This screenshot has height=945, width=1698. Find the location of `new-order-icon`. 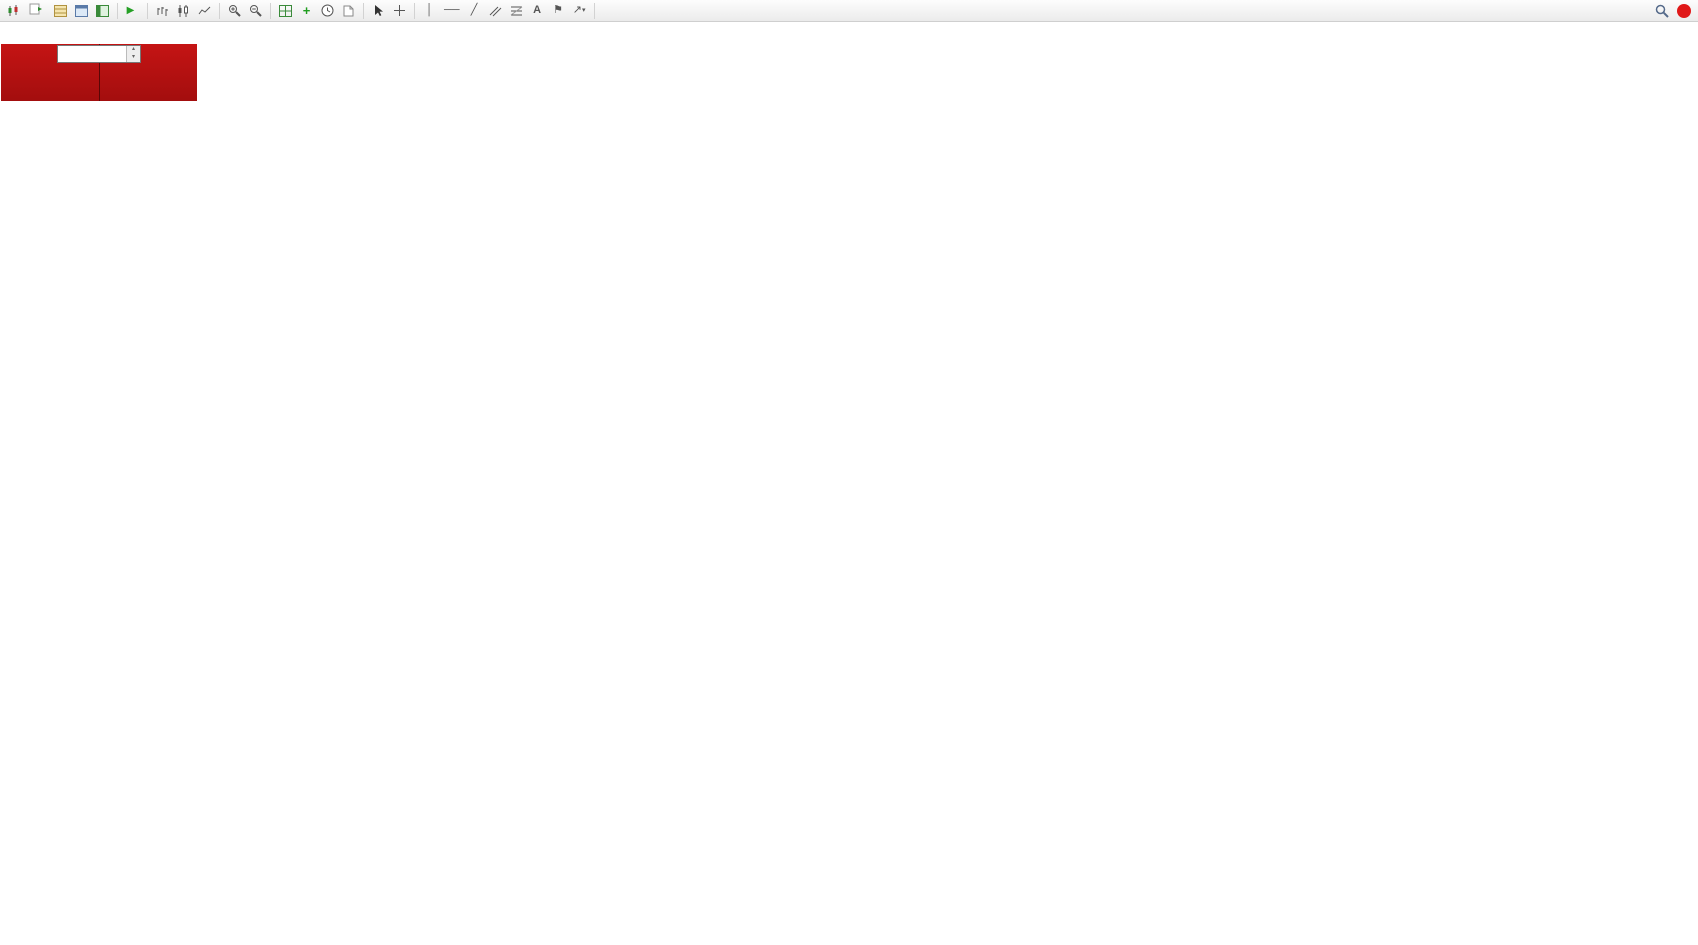

new-order-icon is located at coordinates (35, 10).